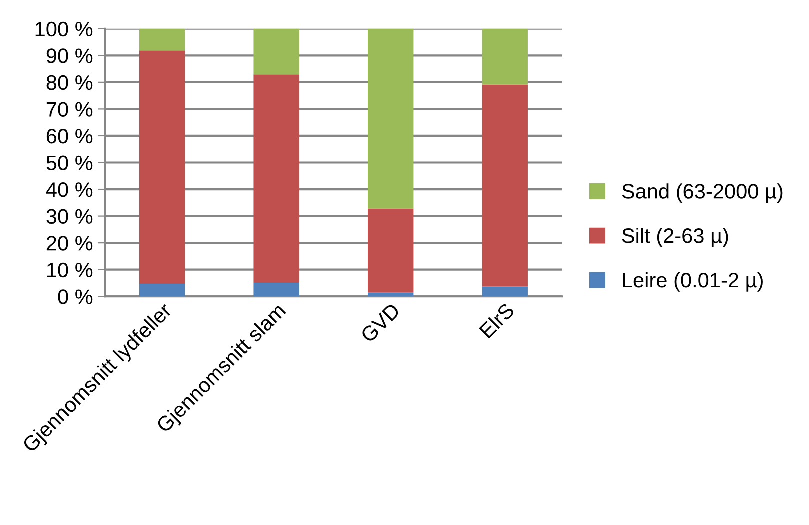  What do you see at coordinates (69, 163) in the screenshot?
I see `y-tick-label: 50 %` at bounding box center [69, 163].